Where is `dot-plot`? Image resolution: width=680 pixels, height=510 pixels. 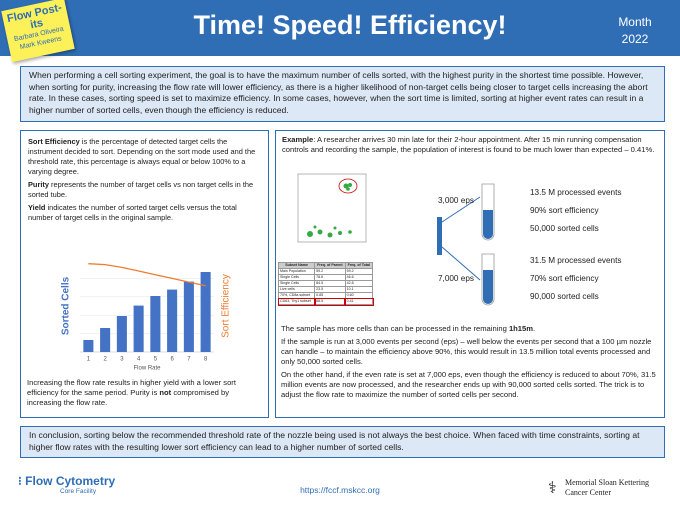
dot-plot is located at coordinates (332, 208).